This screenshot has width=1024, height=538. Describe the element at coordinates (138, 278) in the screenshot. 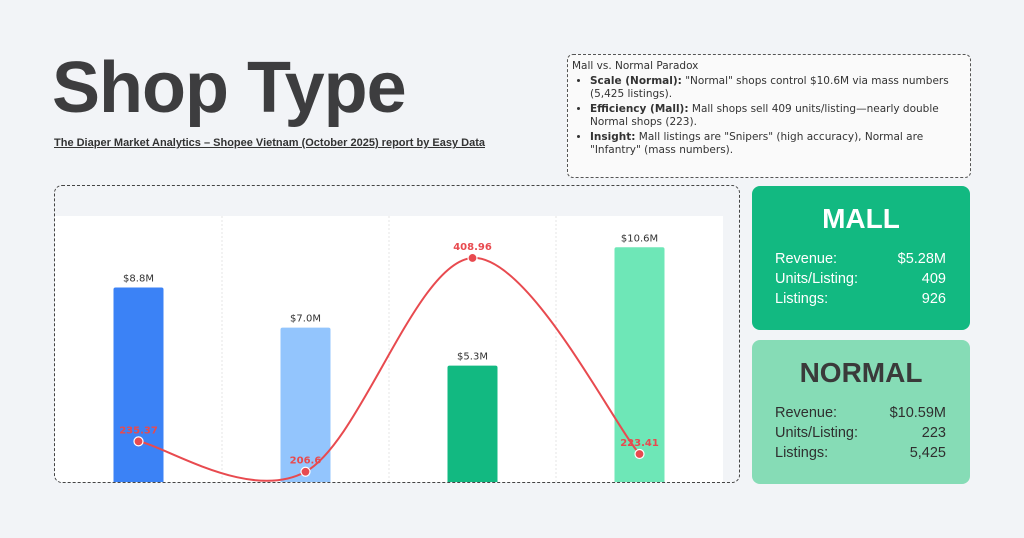

I see `bar-value-label: $8.8M` at that location.